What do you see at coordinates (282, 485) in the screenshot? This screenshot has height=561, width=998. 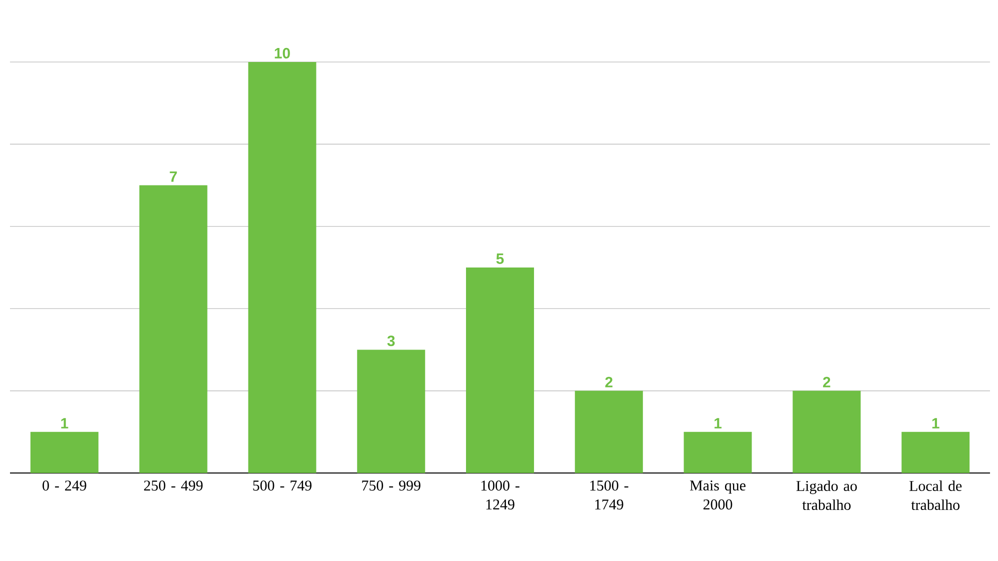 I see `x-tick-label: 500 - 749` at bounding box center [282, 485].